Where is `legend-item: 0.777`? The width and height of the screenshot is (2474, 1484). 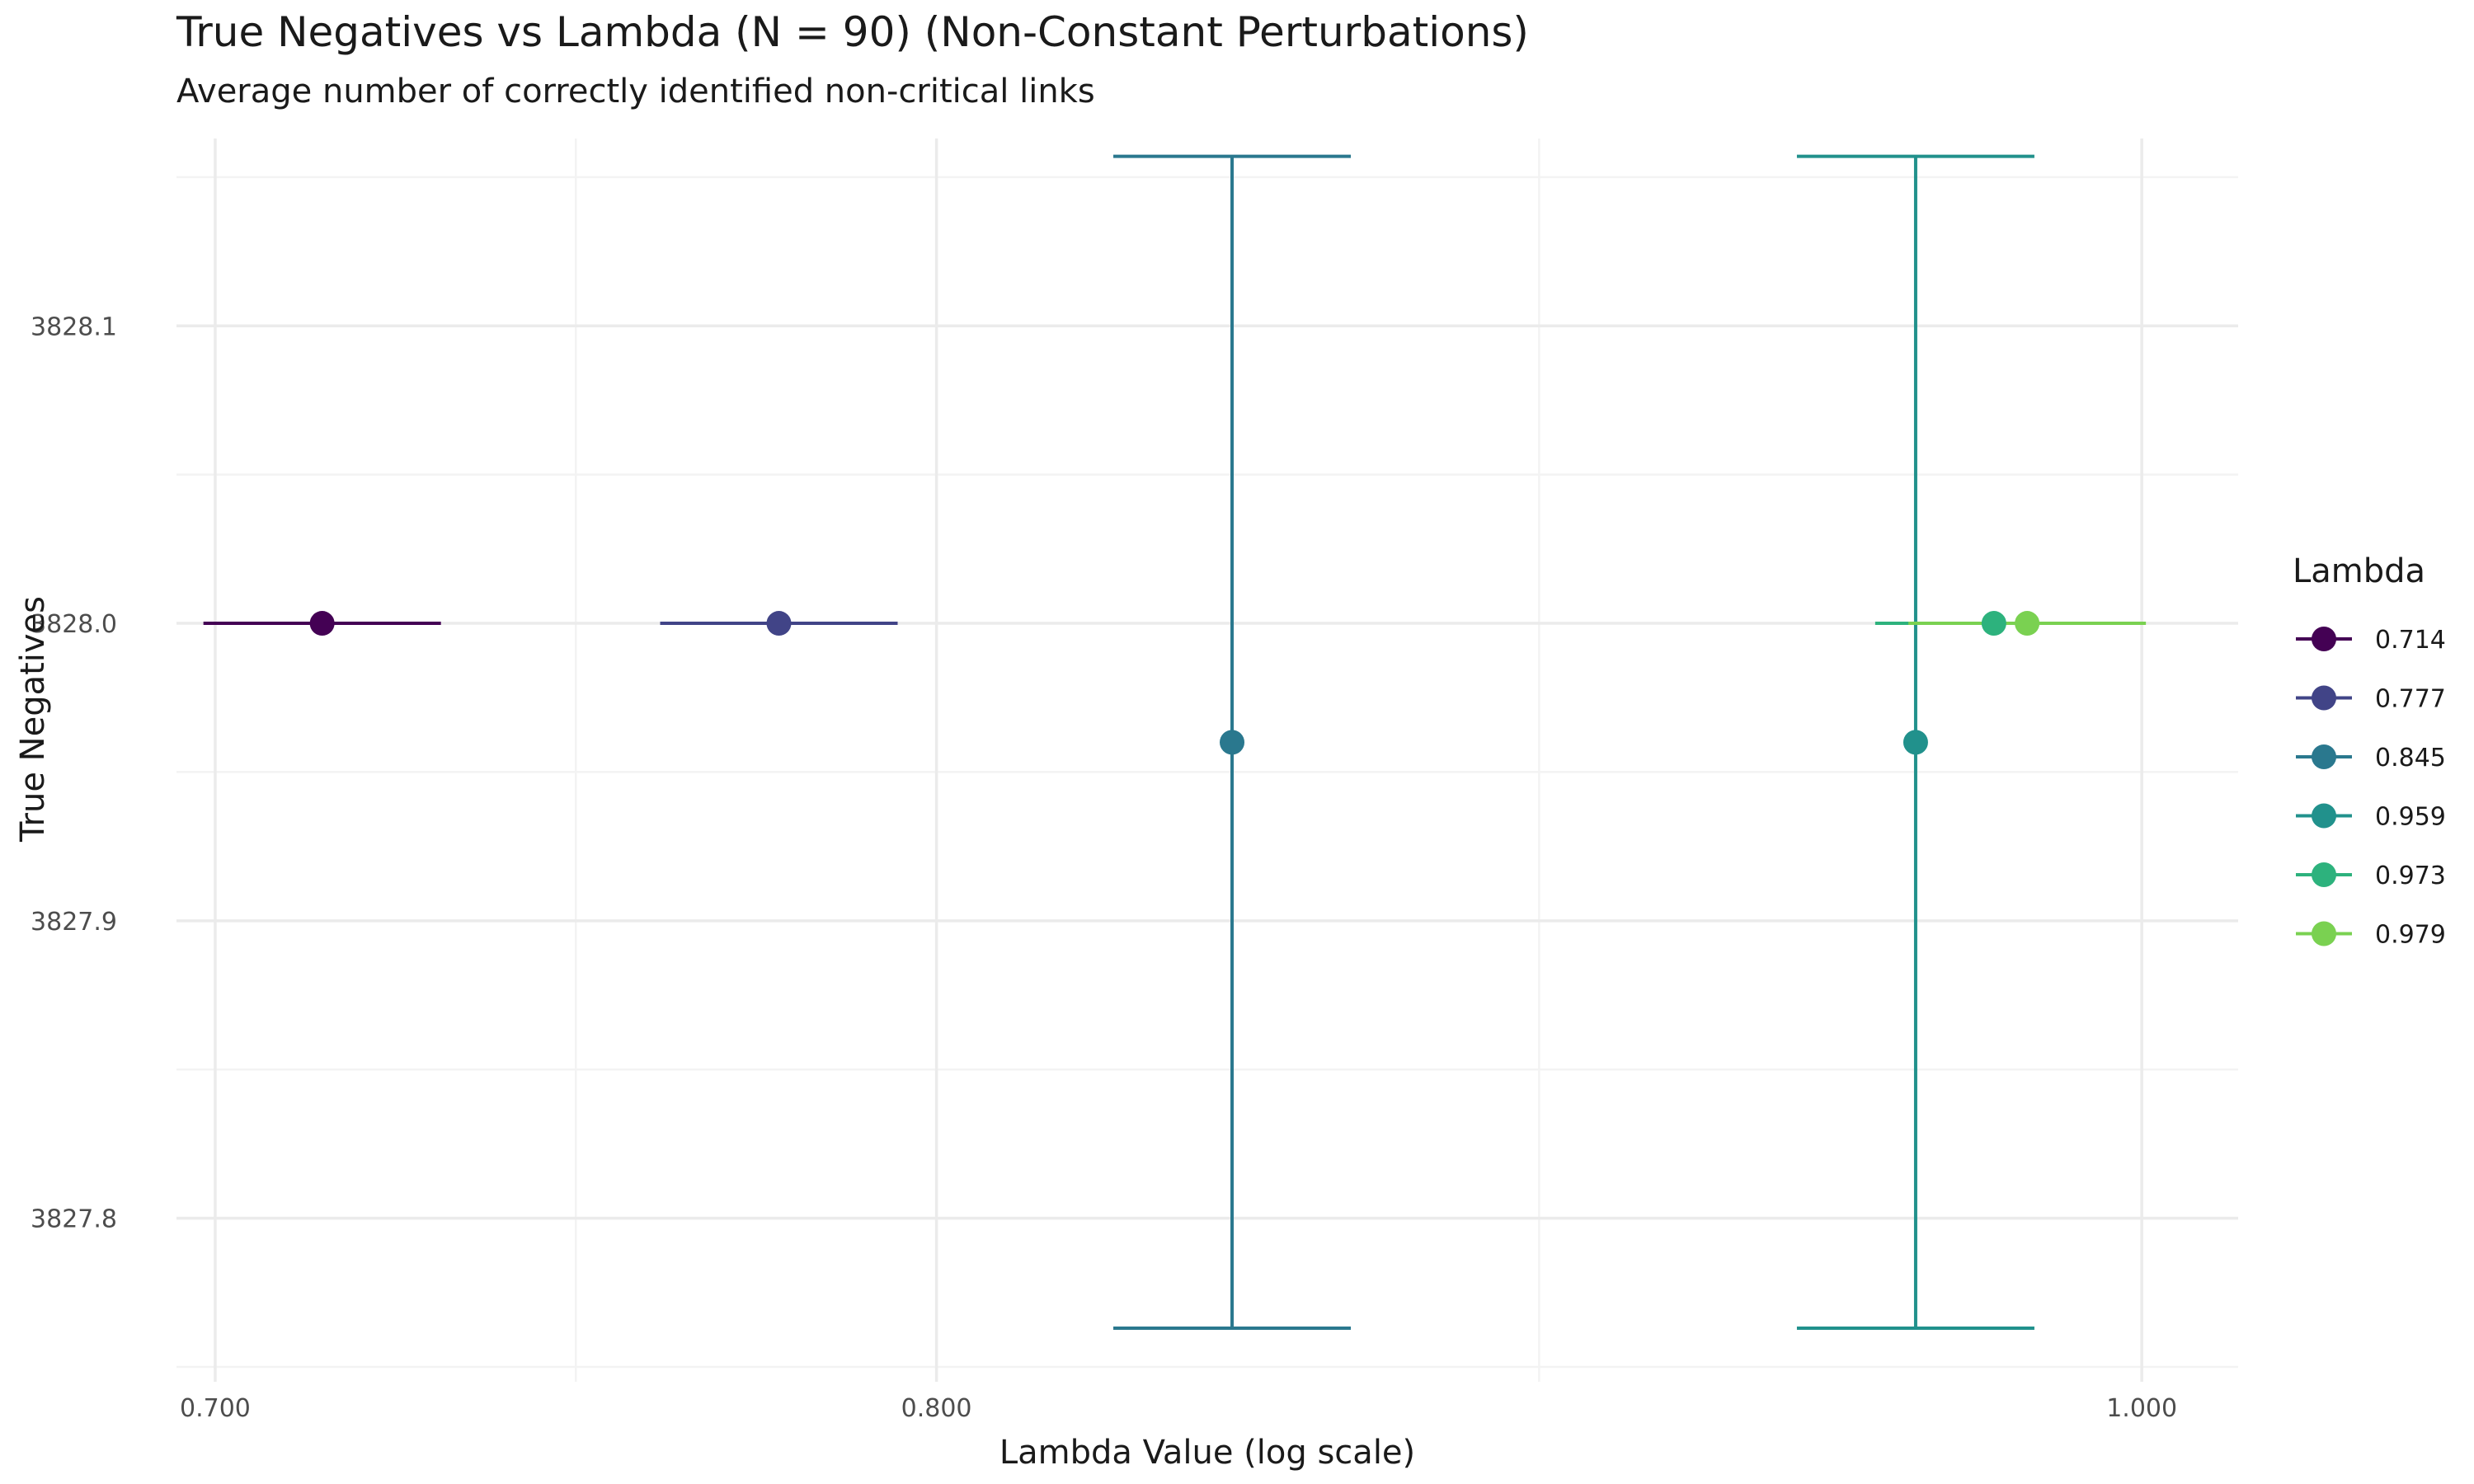 legend-item: 0.777 is located at coordinates (2371, 699).